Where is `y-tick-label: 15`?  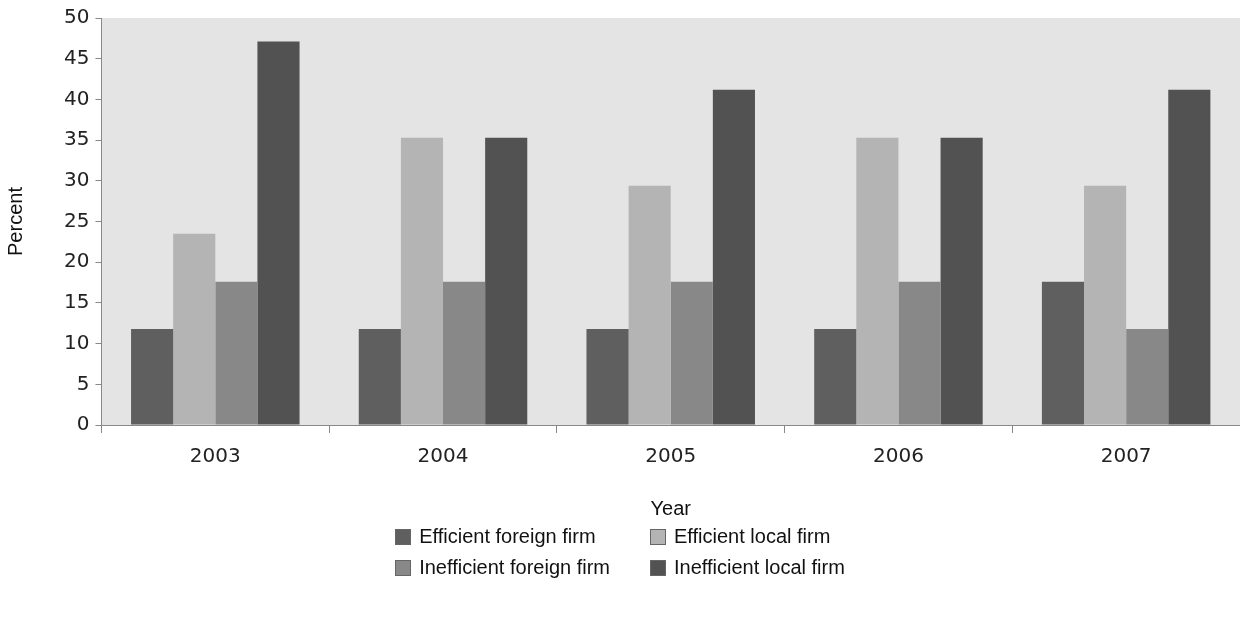 y-tick-label: 15 is located at coordinates (77, 301).